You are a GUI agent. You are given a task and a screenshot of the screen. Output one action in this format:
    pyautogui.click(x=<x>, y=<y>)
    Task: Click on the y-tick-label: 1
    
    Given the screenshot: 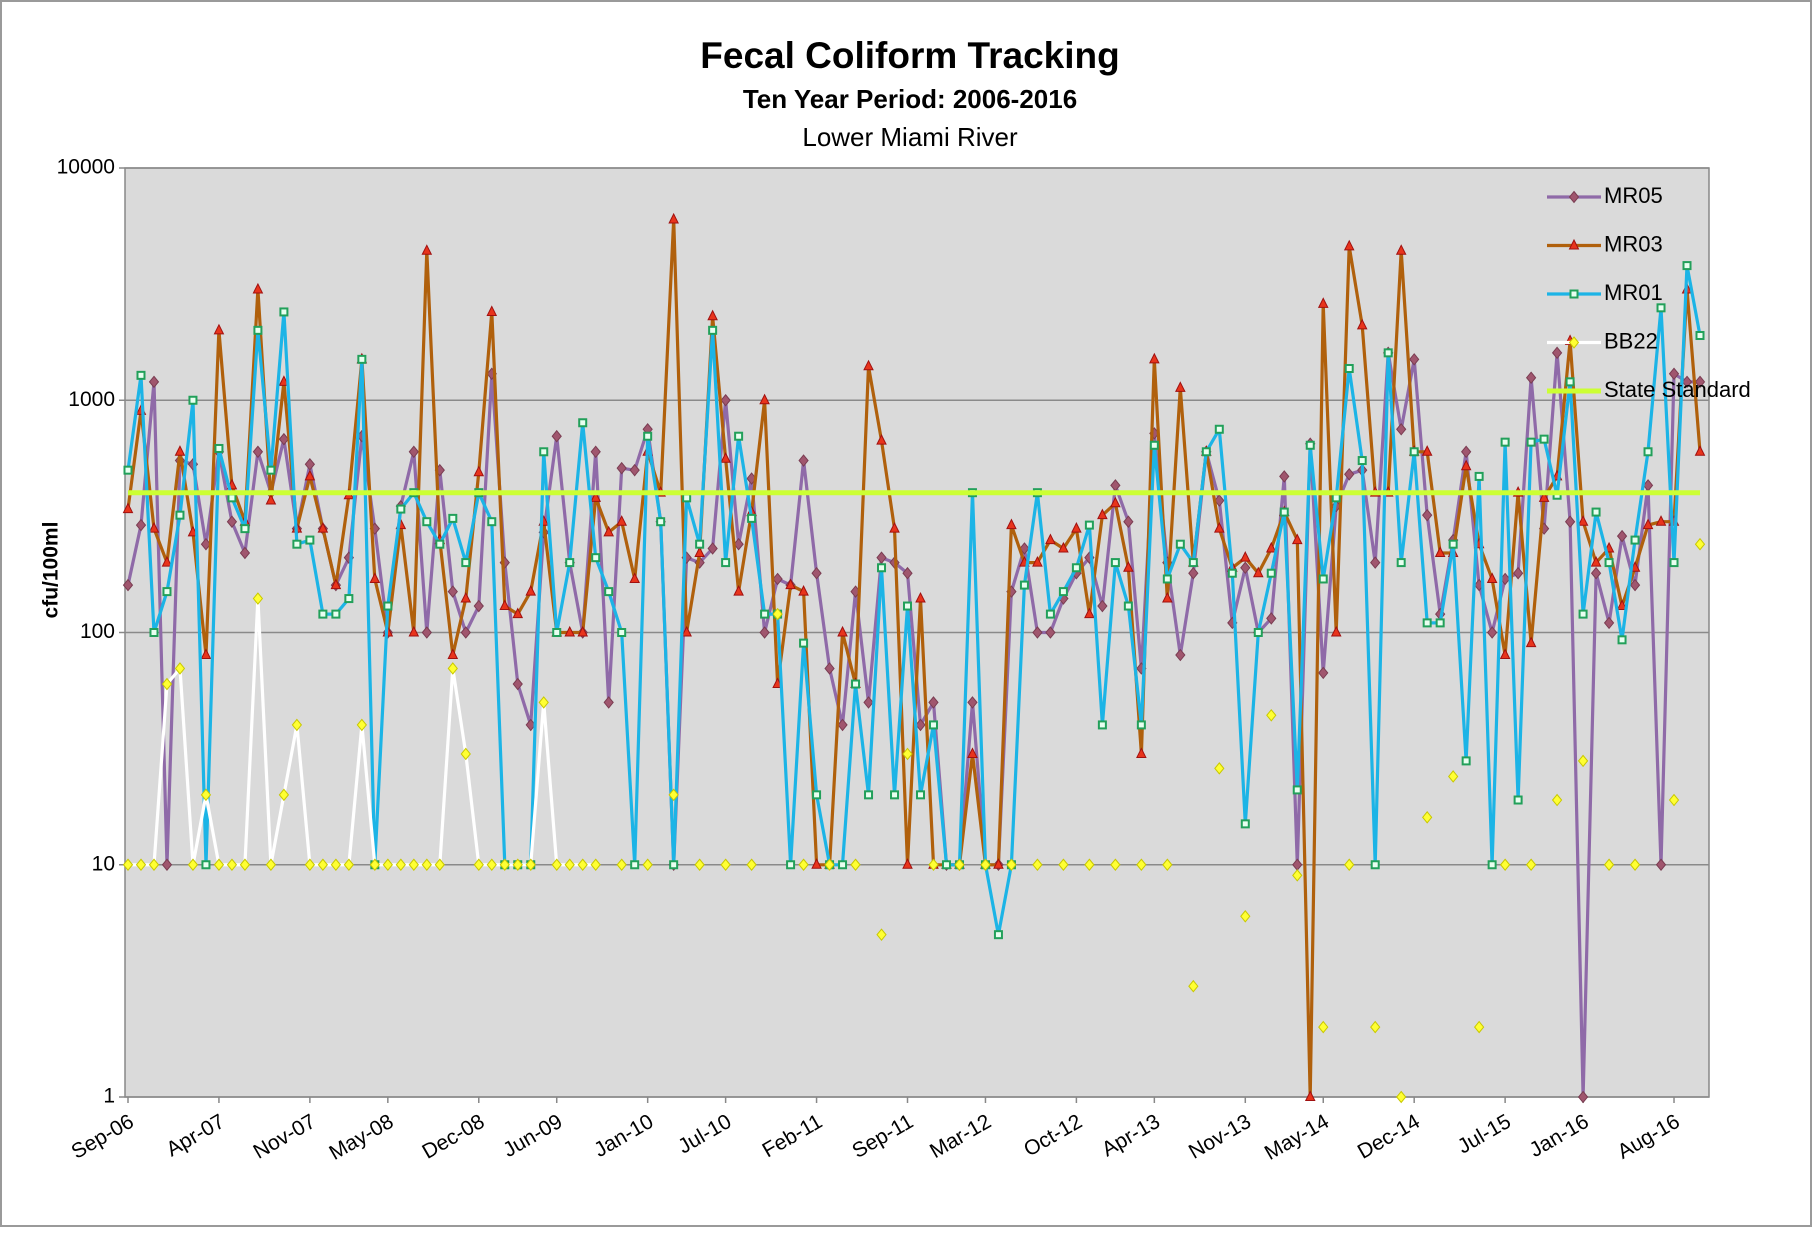 What is the action you would take?
    pyautogui.click(x=109, y=1096)
    